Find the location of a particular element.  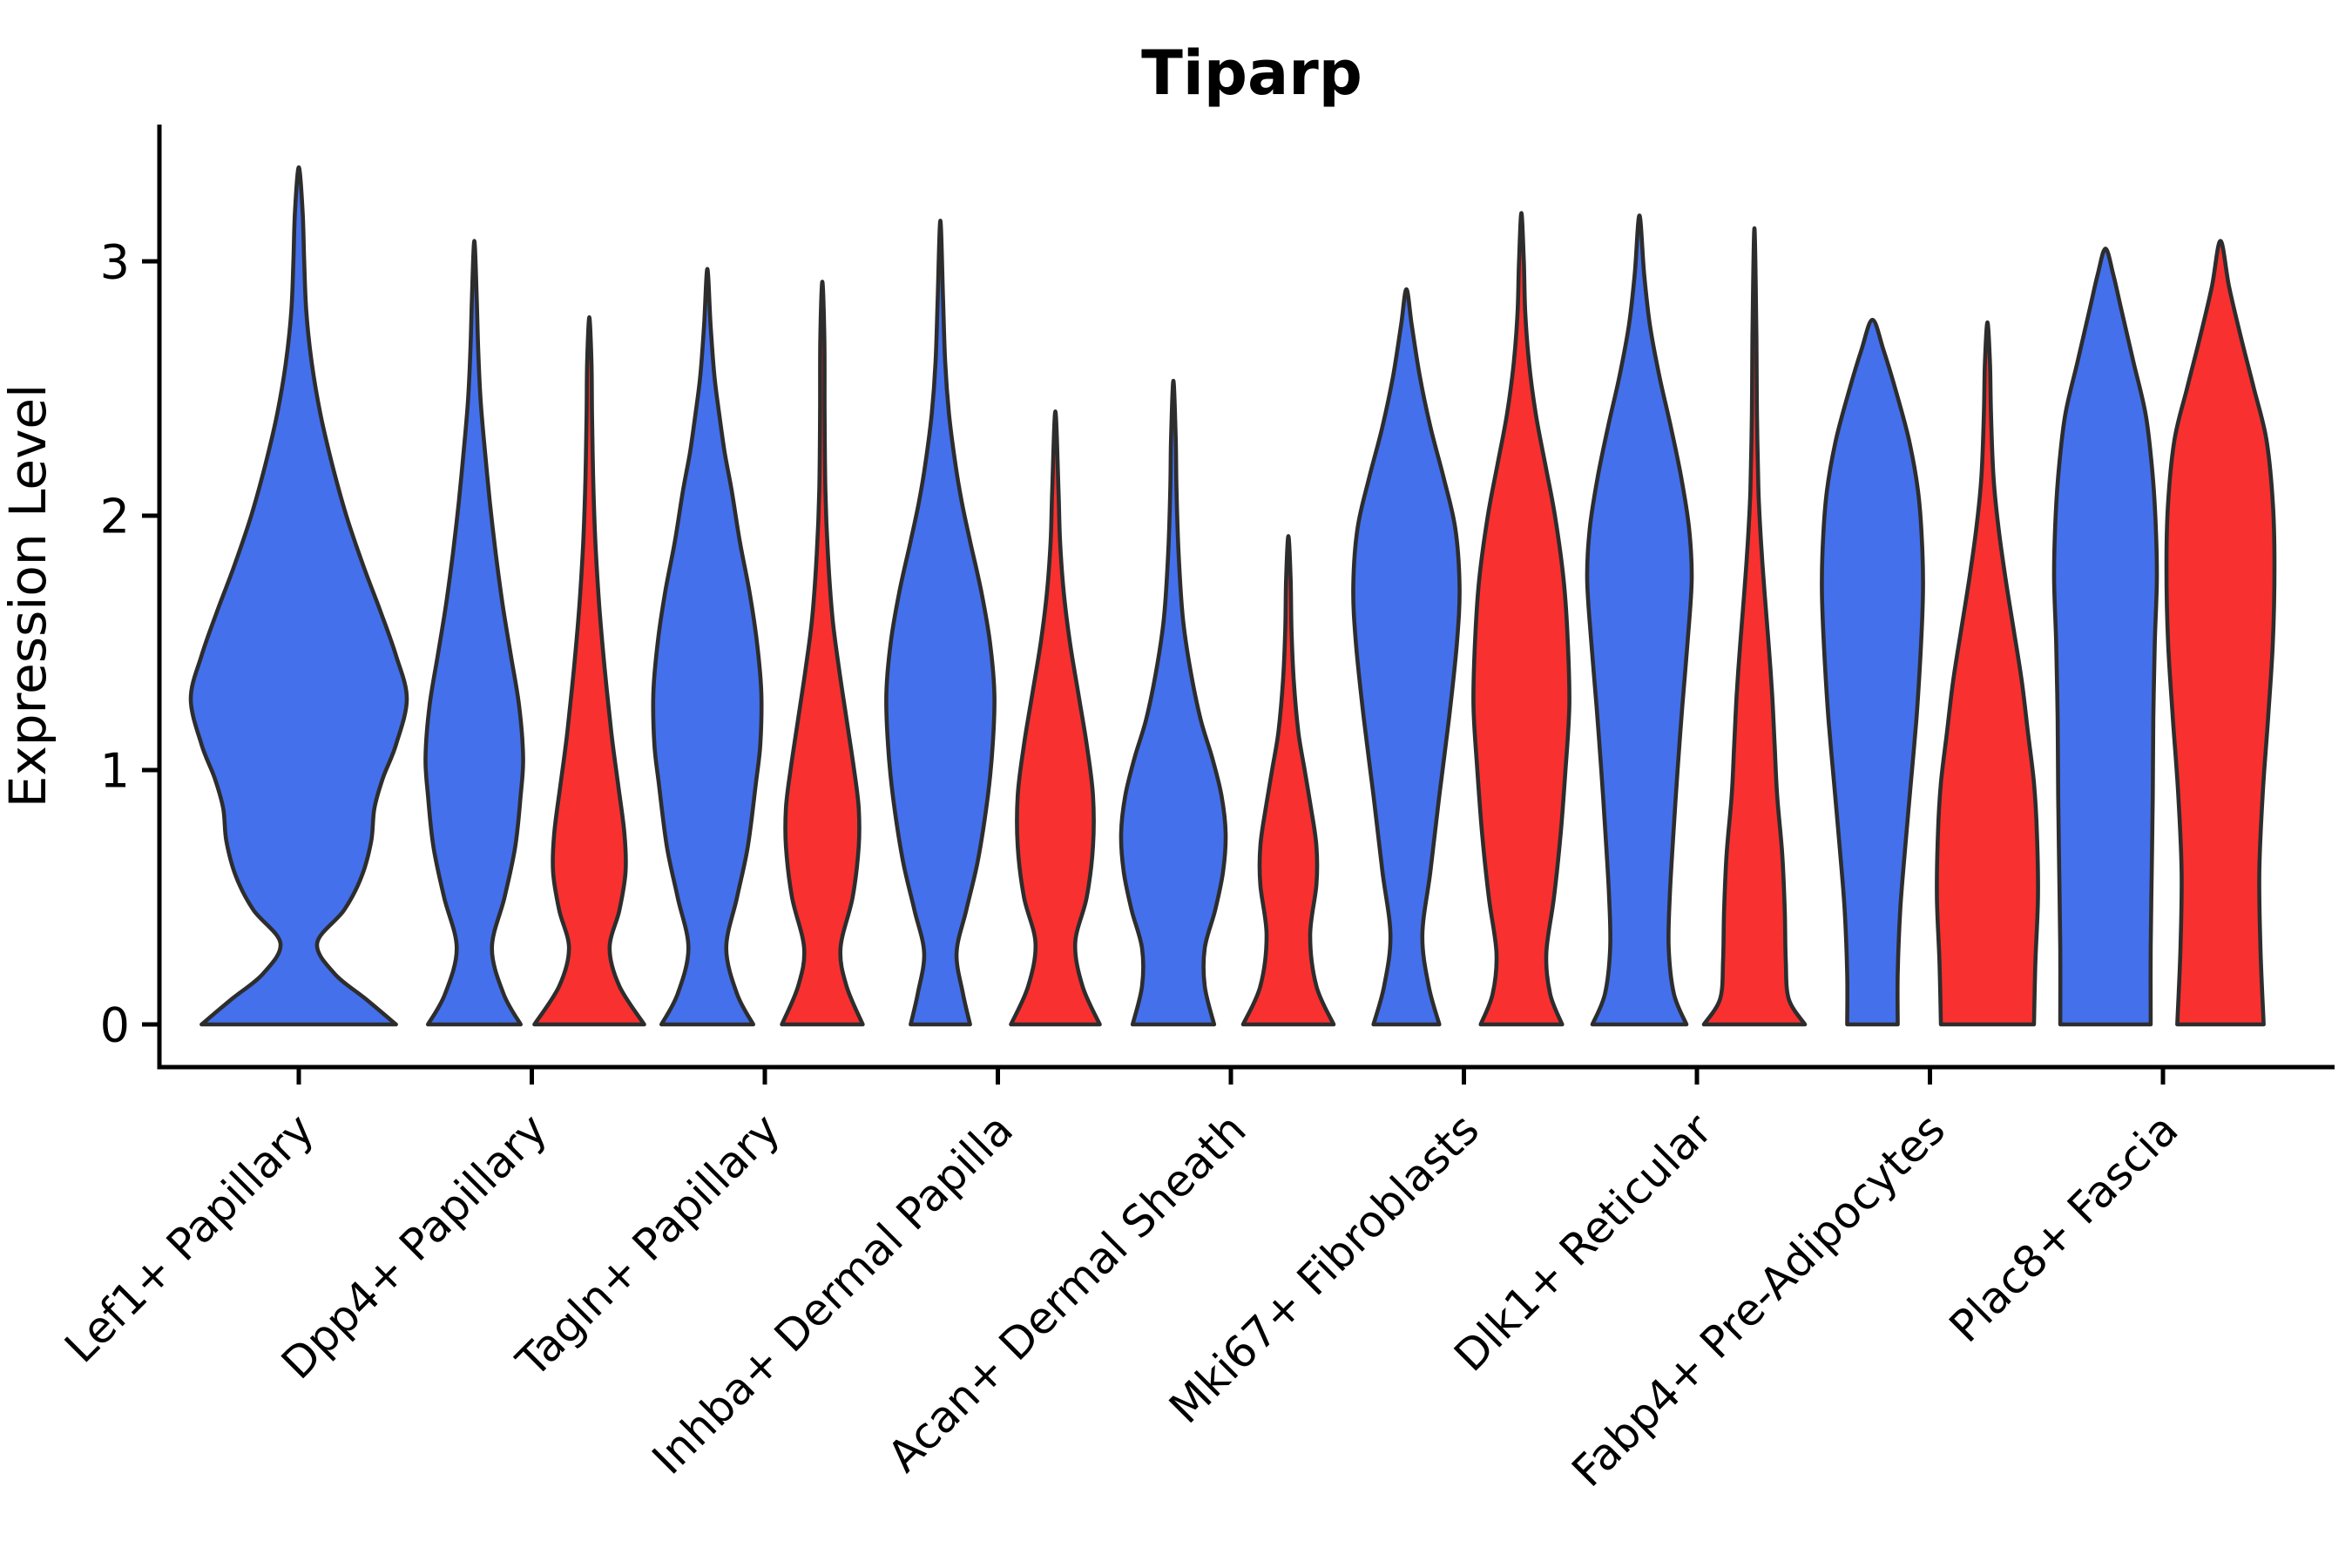

y-tick-label: 1 is located at coordinates (115, 770).